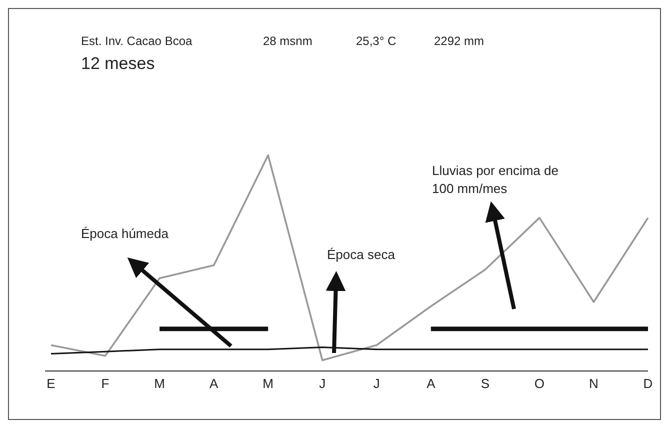 Image resolution: width=669 pixels, height=428 pixels. What do you see at coordinates (593, 384) in the screenshot?
I see `x-tick-label: N` at bounding box center [593, 384].